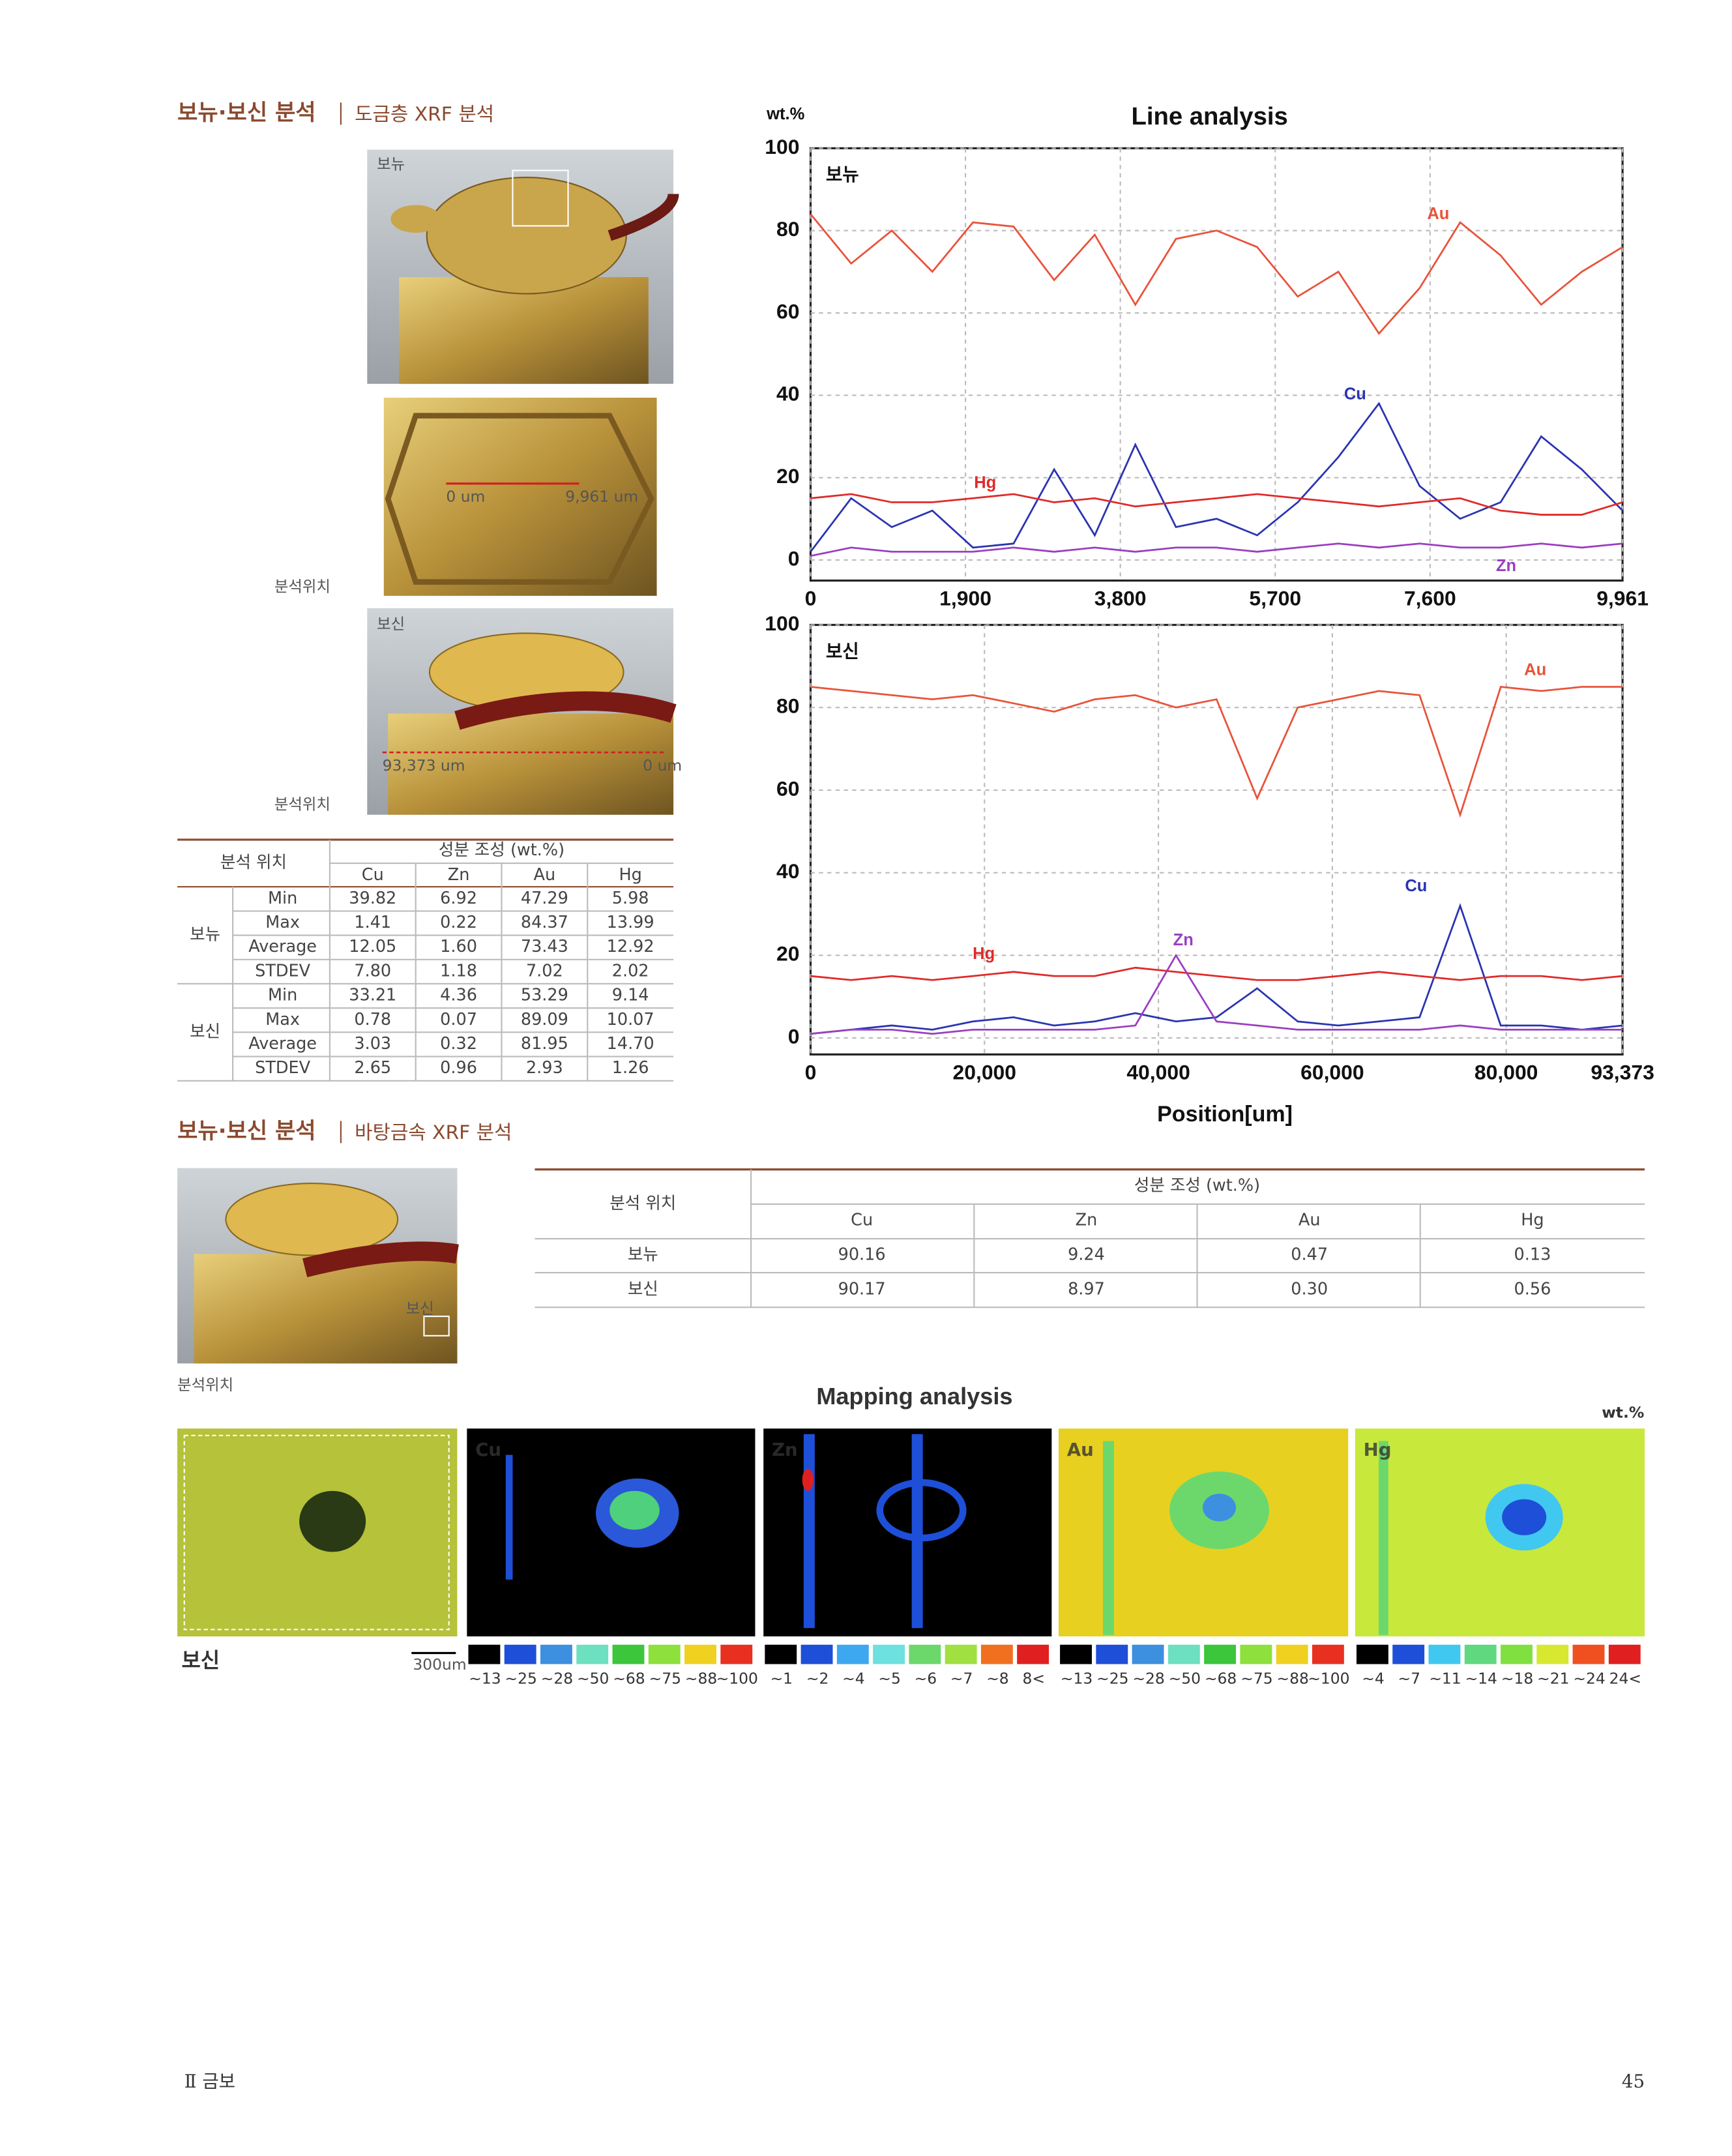 This screenshot has height=2156, width=1732. What do you see at coordinates (889, 1678) in the screenshot?
I see `legend-label: ~5` at bounding box center [889, 1678].